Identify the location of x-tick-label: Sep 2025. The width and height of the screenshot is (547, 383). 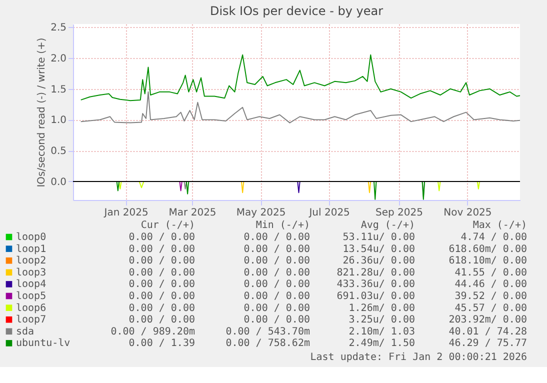
(399, 213).